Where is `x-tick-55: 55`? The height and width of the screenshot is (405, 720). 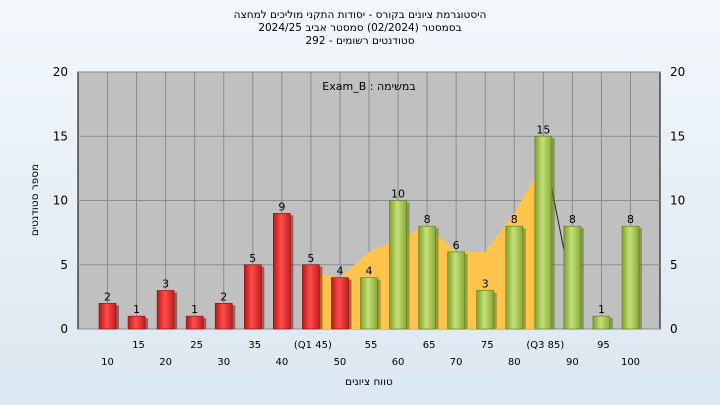
x-tick-55: 55 is located at coordinates (371, 345).